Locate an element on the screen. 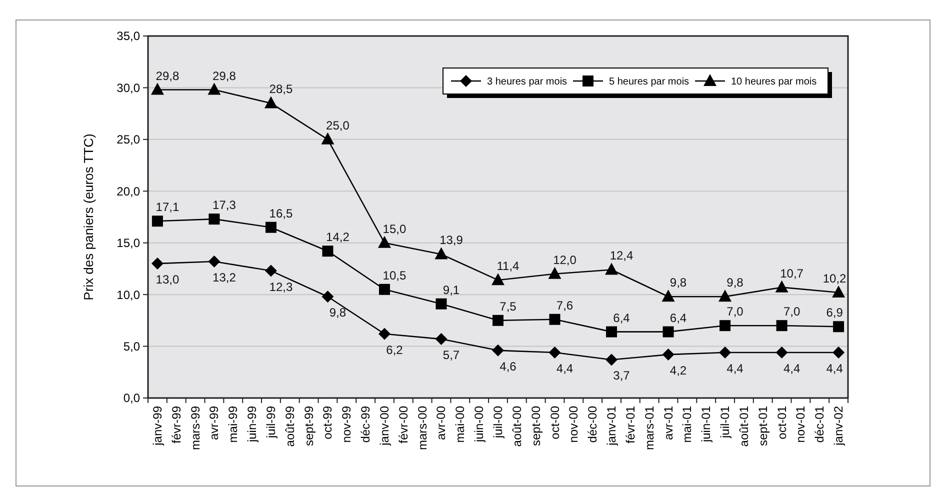 This screenshot has height=495, width=946. x-tick-label: mai-99 is located at coordinates (233, 424).